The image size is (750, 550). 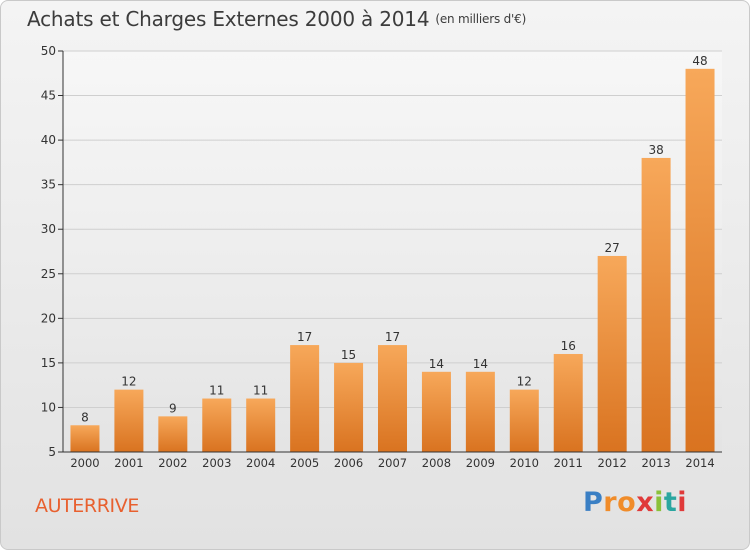 What do you see at coordinates (699, 463) in the screenshot?
I see `x-tick-label: 2014` at bounding box center [699, 463].